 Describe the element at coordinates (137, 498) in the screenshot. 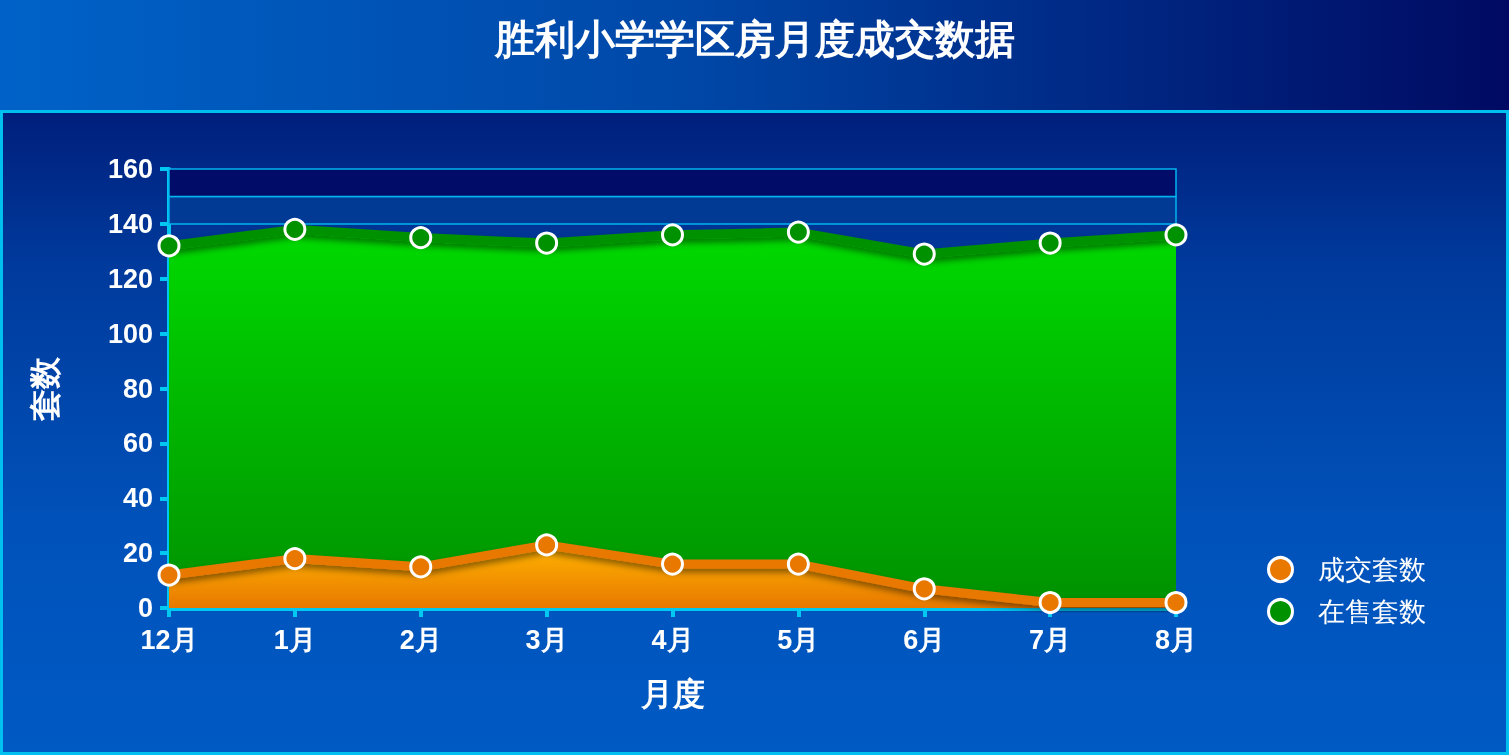

I see `y-tick-label: 40` at that location.